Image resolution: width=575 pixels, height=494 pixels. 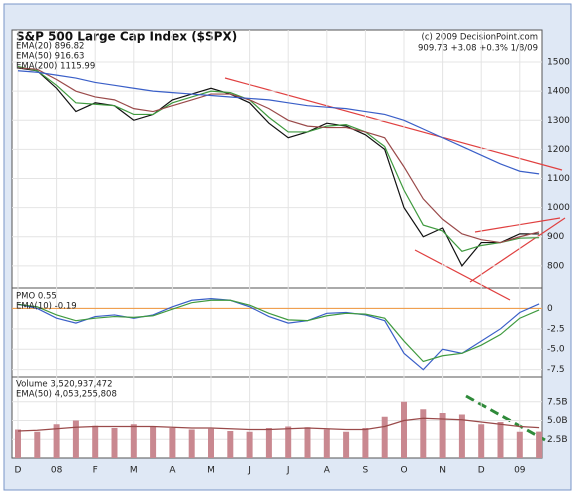 I want to click on legend-entry: Volume 3,520,937,472, so click(x=64, y=385).